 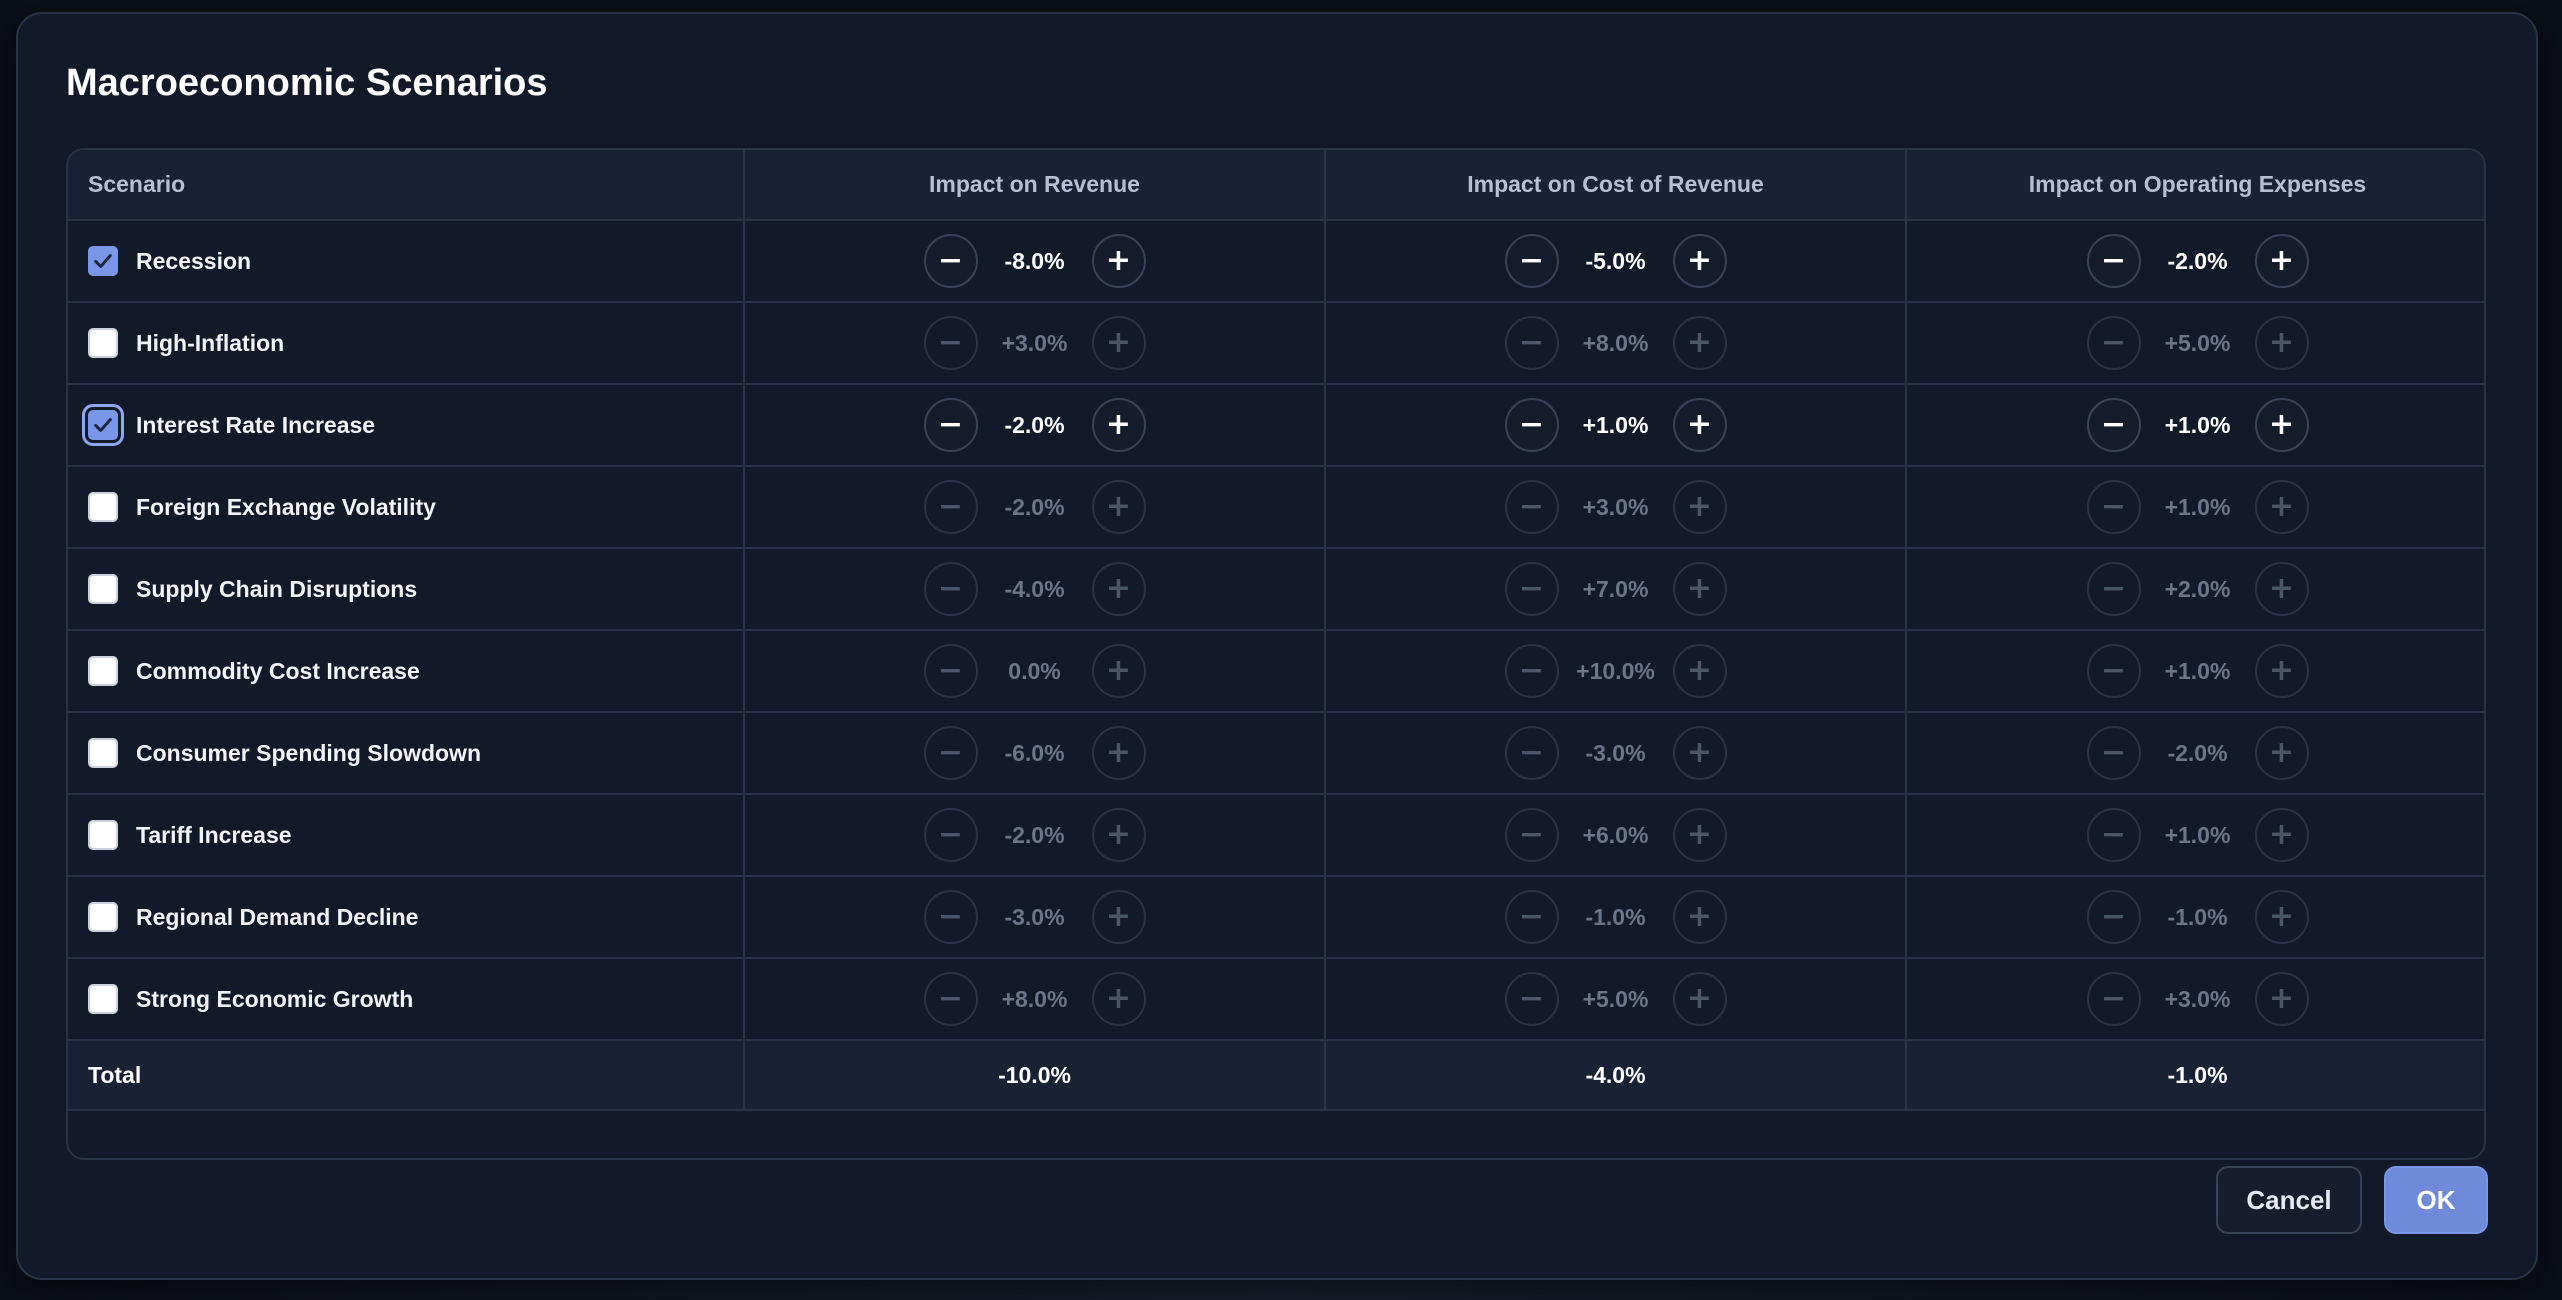 What do you see at coordinates (2197, 424) in the screenshot?
I see `opex-value: +1.0%` at bounding box center [2197, 424].